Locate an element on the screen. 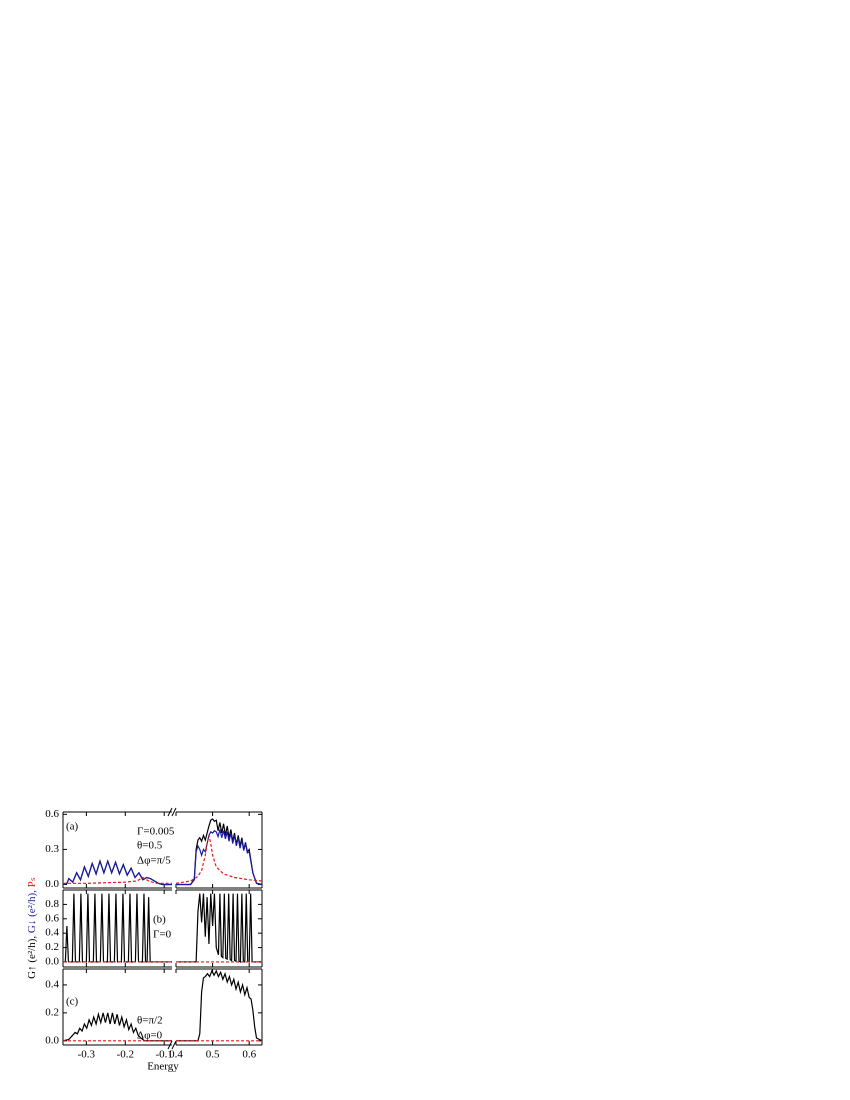 The image size is (850, 1100). annotation: (a) is located at coordinates (72, 827).